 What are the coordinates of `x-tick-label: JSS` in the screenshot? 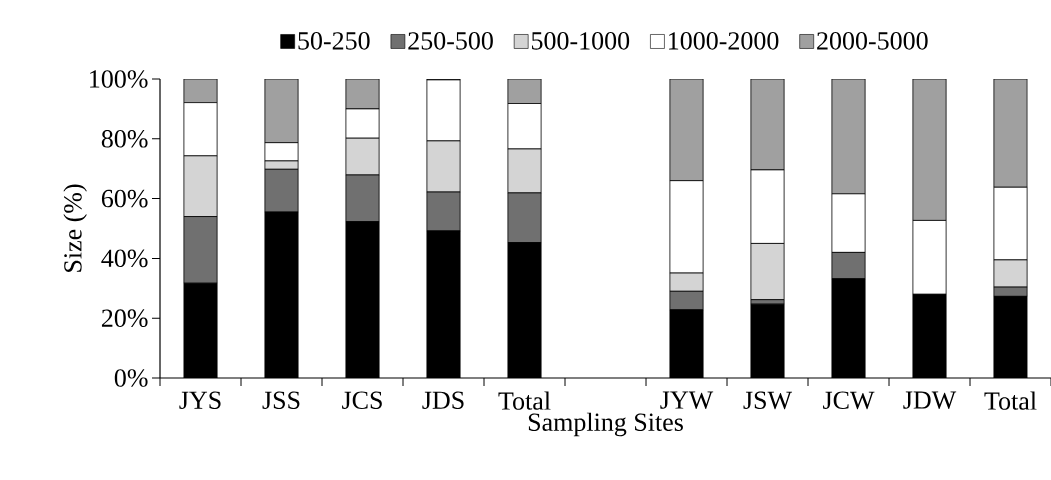 It's located at (281, 400).